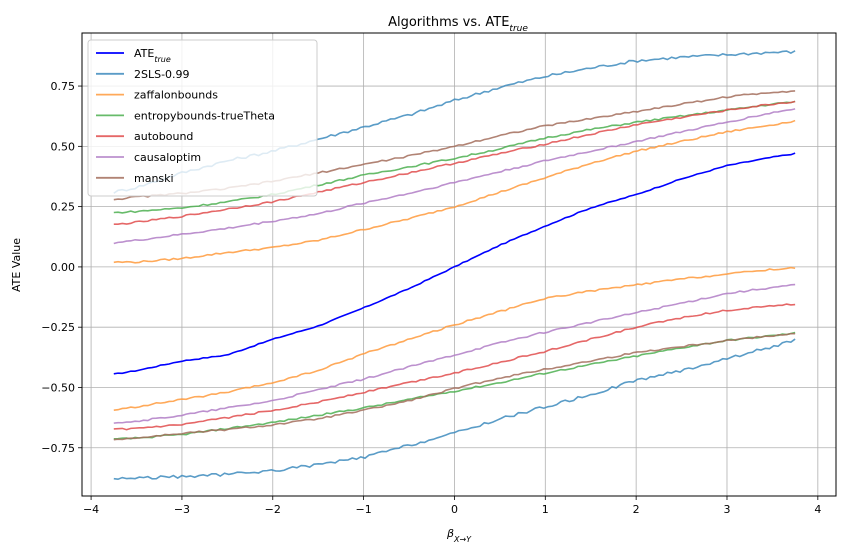 This screenshot has height=553, width=866. What do you see at coordinates (63, 86) in the screenshot?
I see `y-tick-label: 0.75` at bounding box center [63, 86].